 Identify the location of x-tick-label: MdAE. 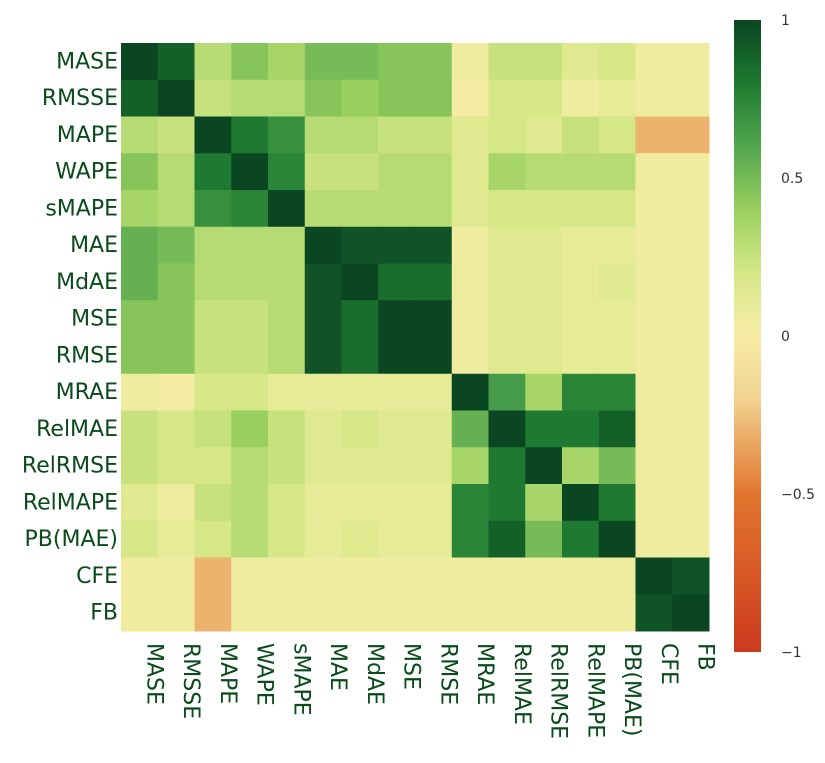
(374, 674).